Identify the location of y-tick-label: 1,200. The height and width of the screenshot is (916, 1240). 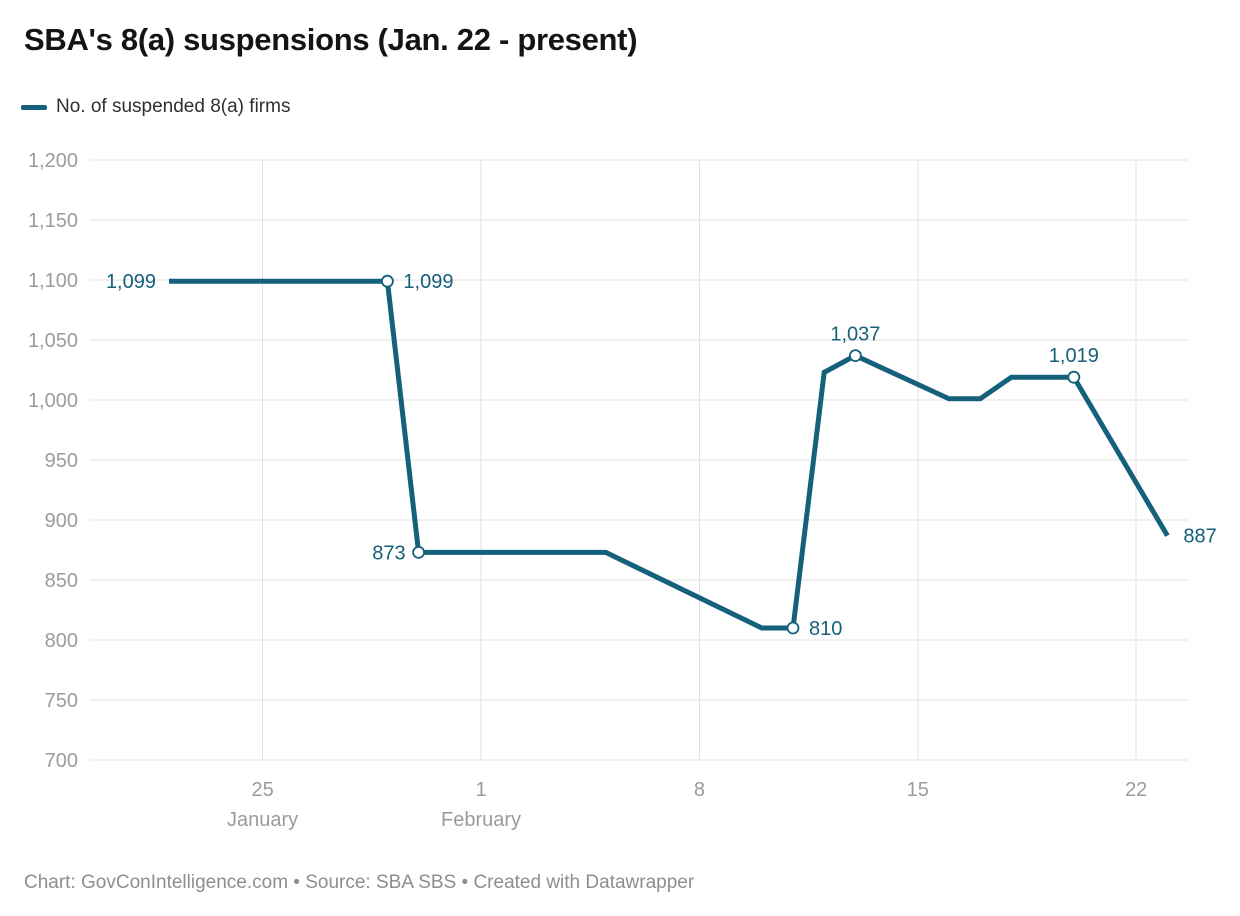
(53, 161).